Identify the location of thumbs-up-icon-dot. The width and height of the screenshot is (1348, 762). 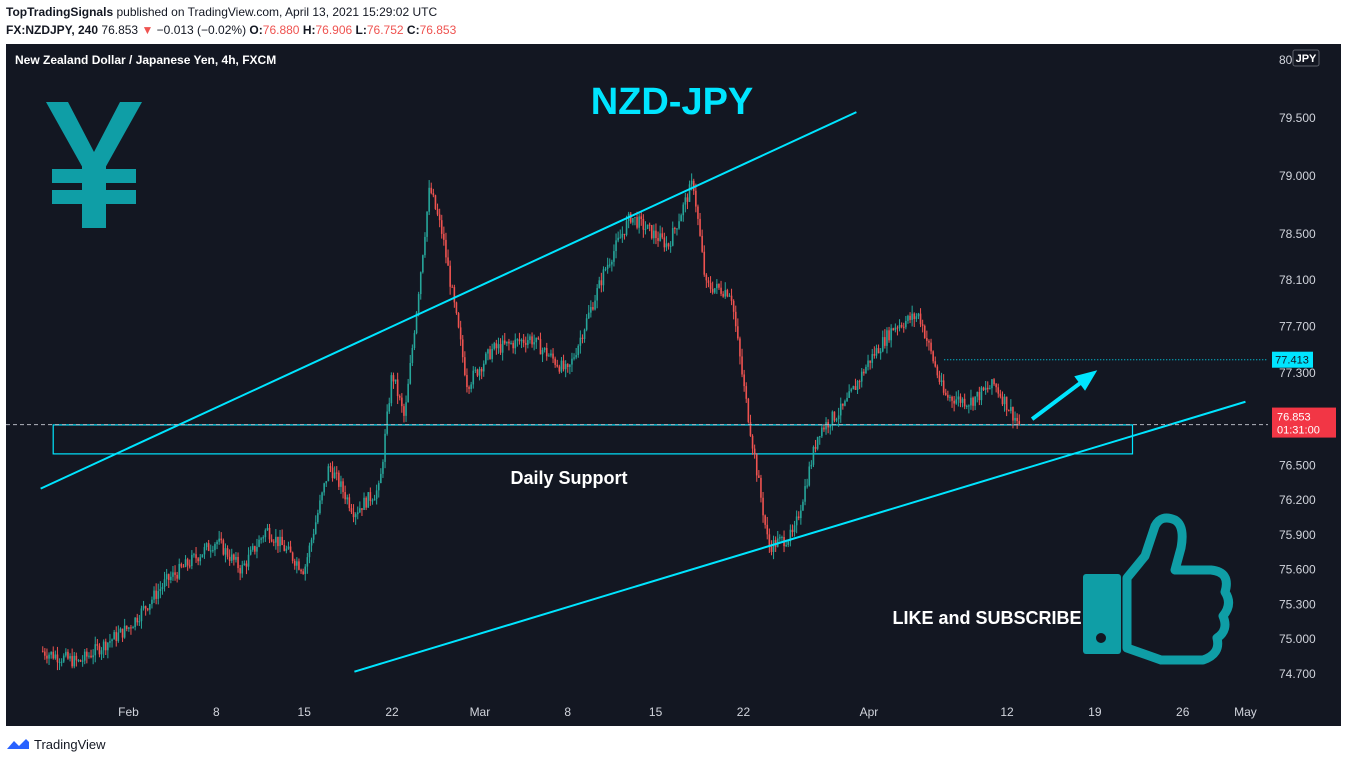
(1101, 638).